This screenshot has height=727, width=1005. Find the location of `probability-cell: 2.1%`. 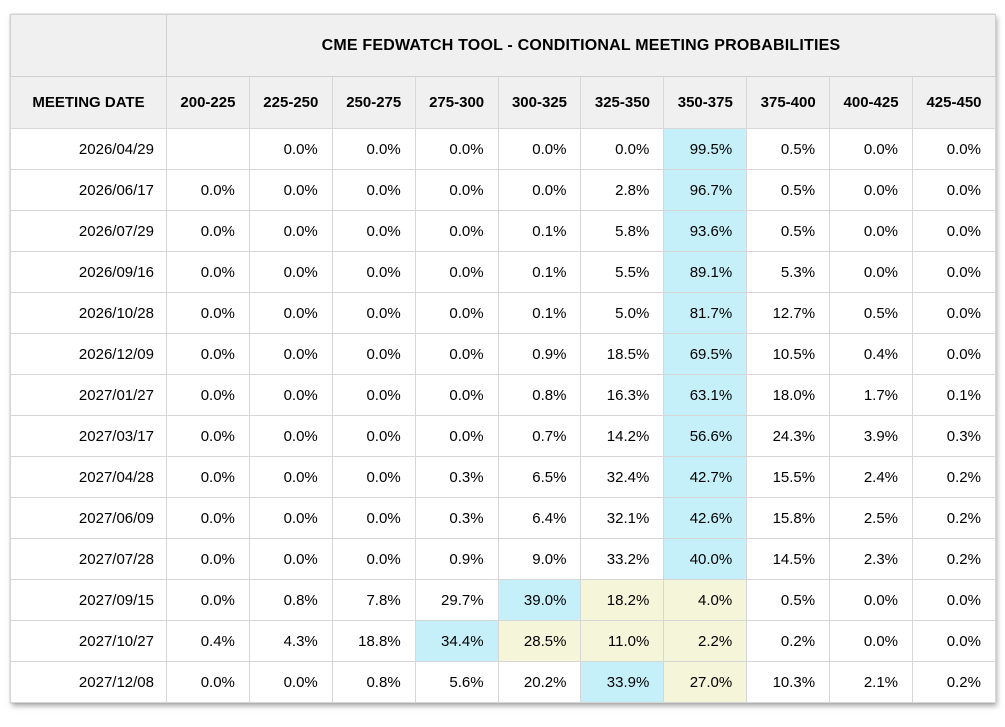

probability-cell: 2.1% is located at coordinates (871, 682).